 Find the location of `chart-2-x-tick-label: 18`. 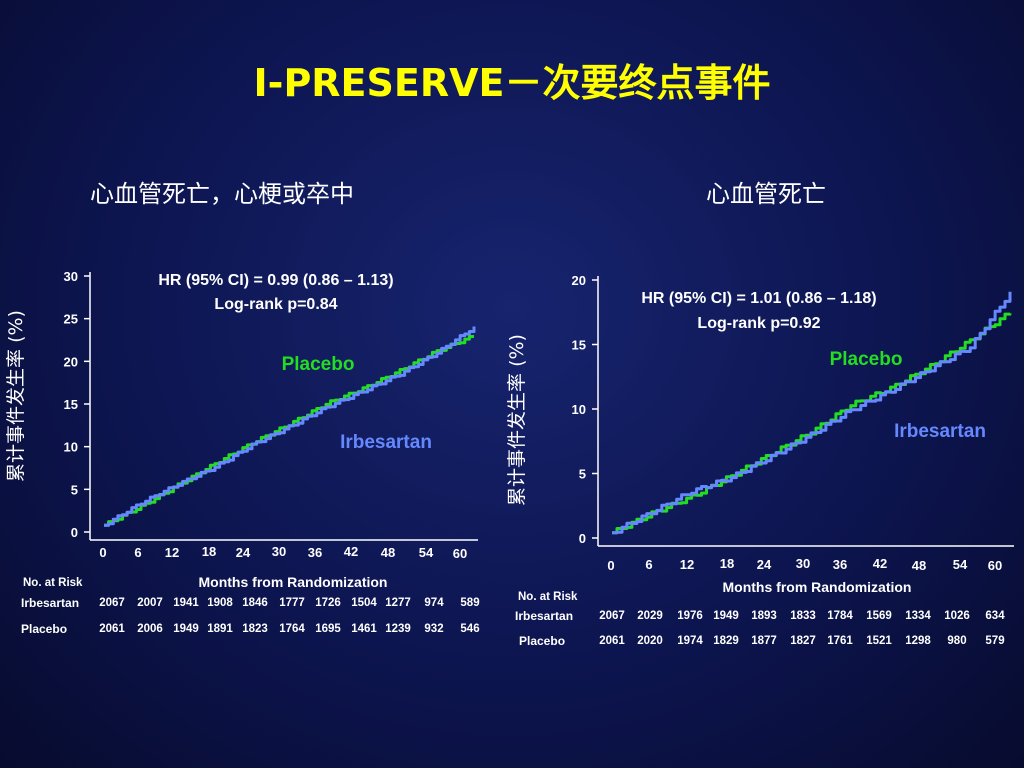

chart-2-x-tick-label: 18 is located at coordinates (727, 563).